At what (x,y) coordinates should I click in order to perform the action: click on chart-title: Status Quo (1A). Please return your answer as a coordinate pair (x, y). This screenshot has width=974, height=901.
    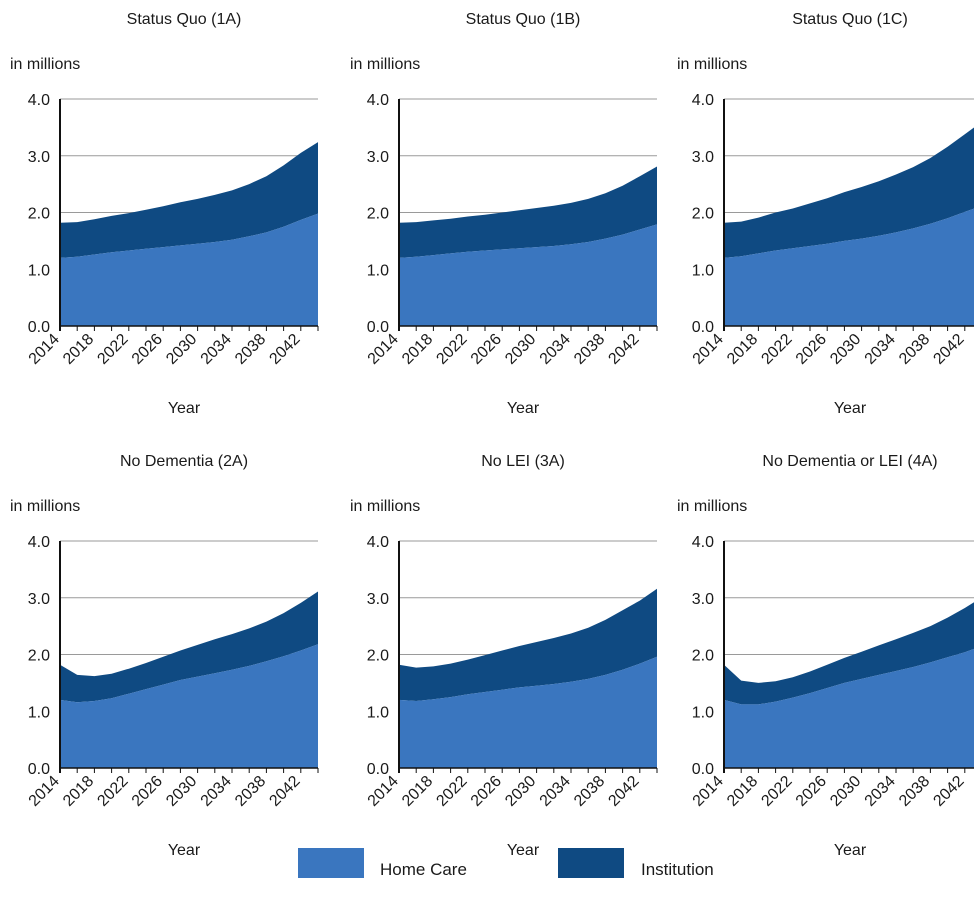
    Looking at the image, I should click on (184, 19).